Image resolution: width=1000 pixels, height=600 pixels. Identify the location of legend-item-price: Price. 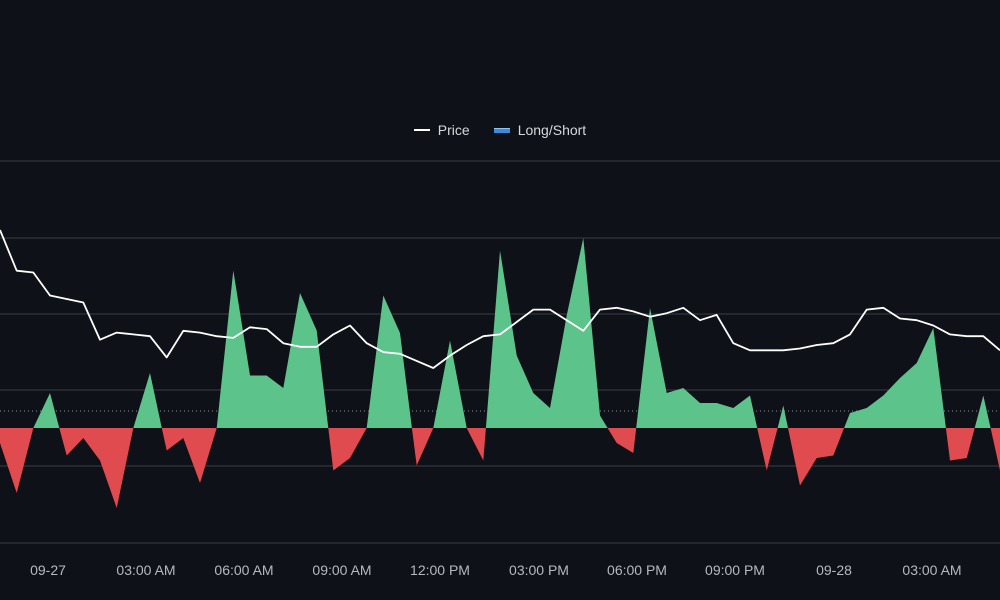
(441, 130).